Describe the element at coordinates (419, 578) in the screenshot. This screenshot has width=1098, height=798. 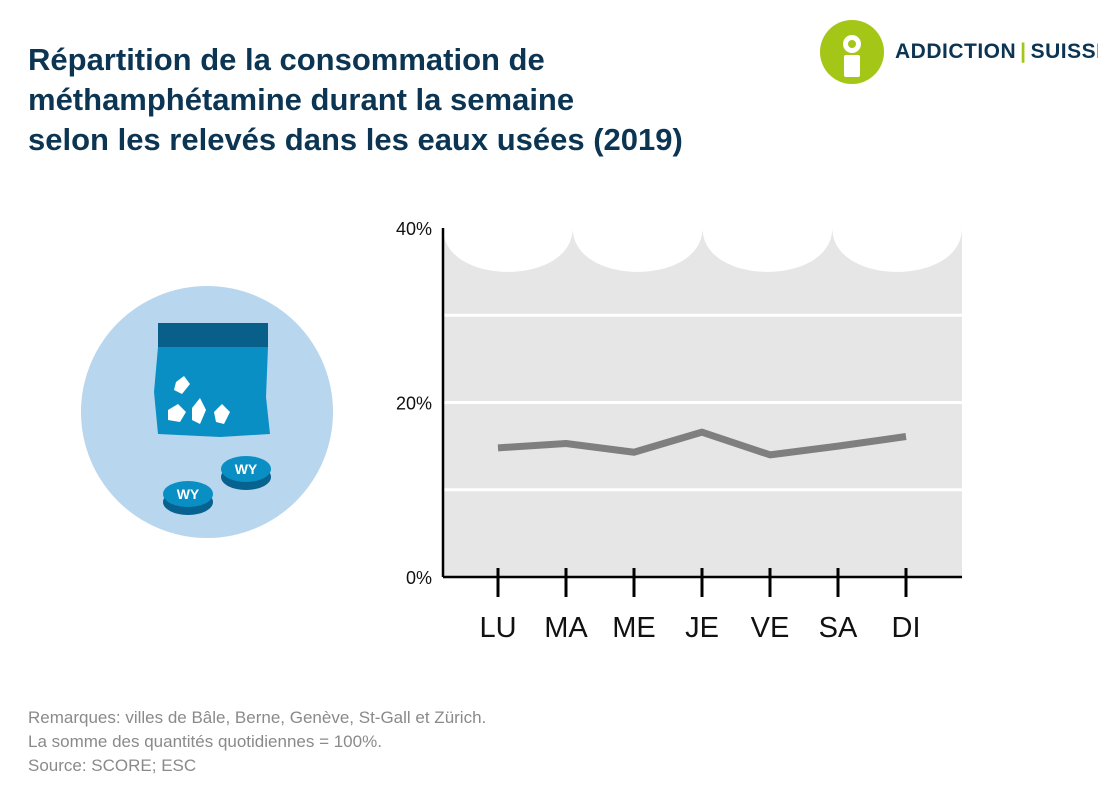
I see `y-tick-label-0: 0%` at that location.